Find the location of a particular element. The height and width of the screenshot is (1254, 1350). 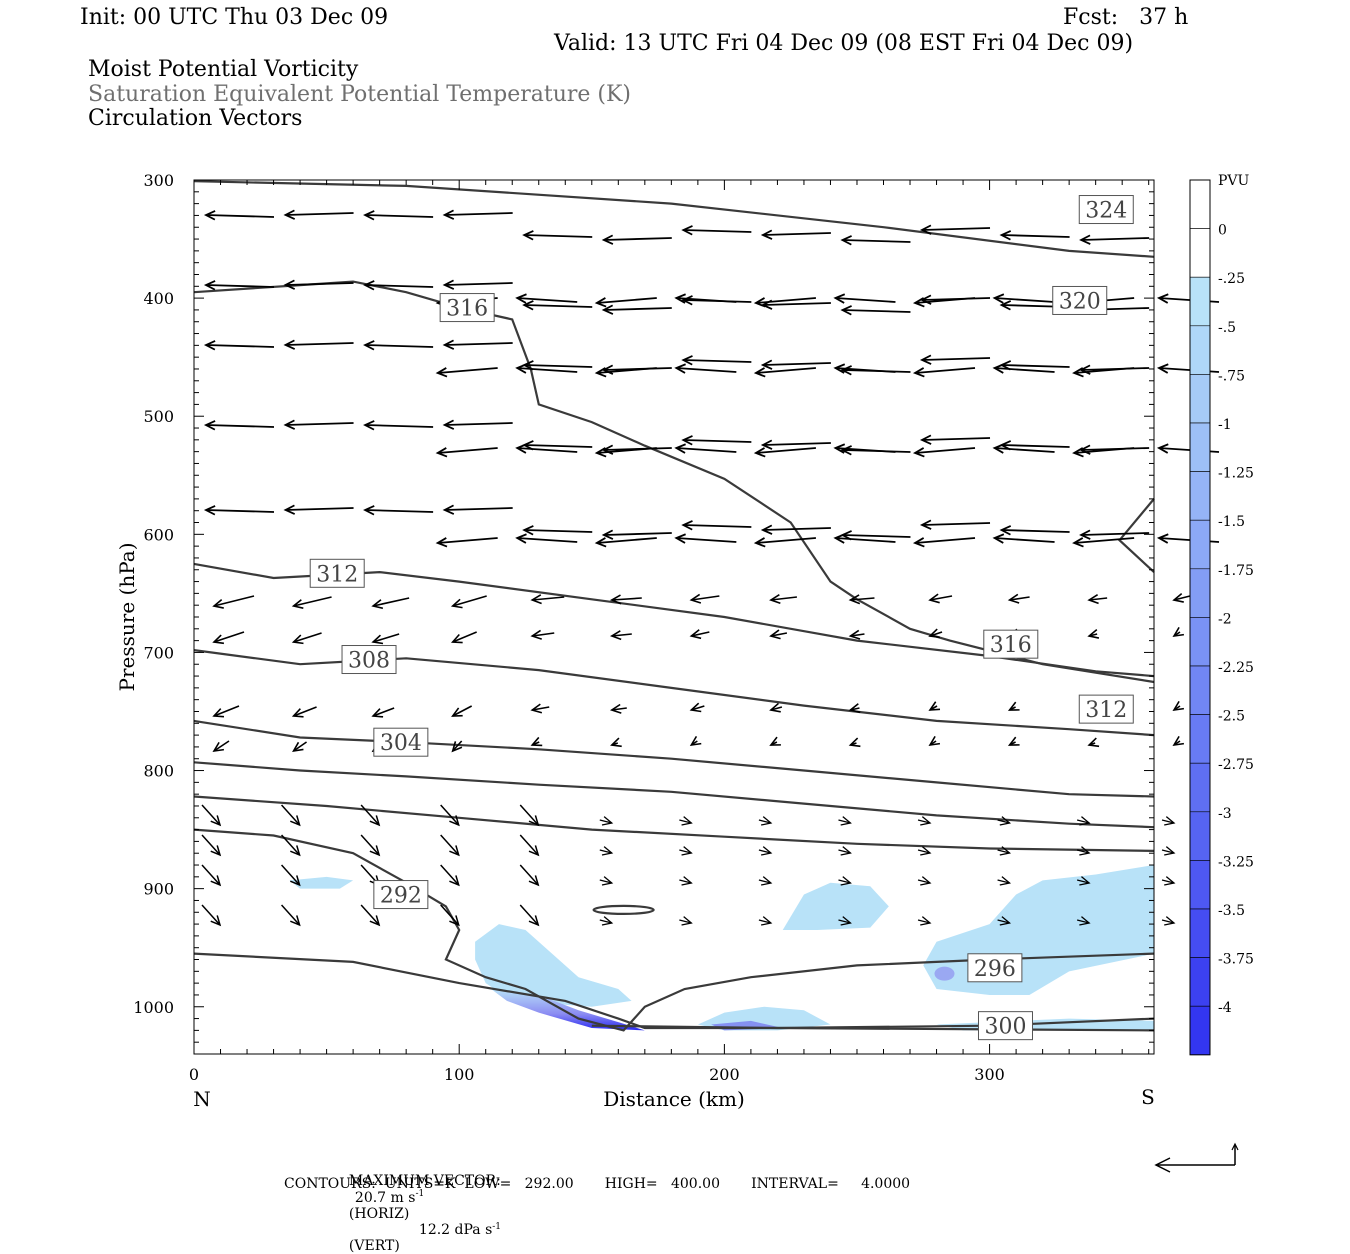

colorbar-level-label: -3.5 is located at coordinates (1231, 911).